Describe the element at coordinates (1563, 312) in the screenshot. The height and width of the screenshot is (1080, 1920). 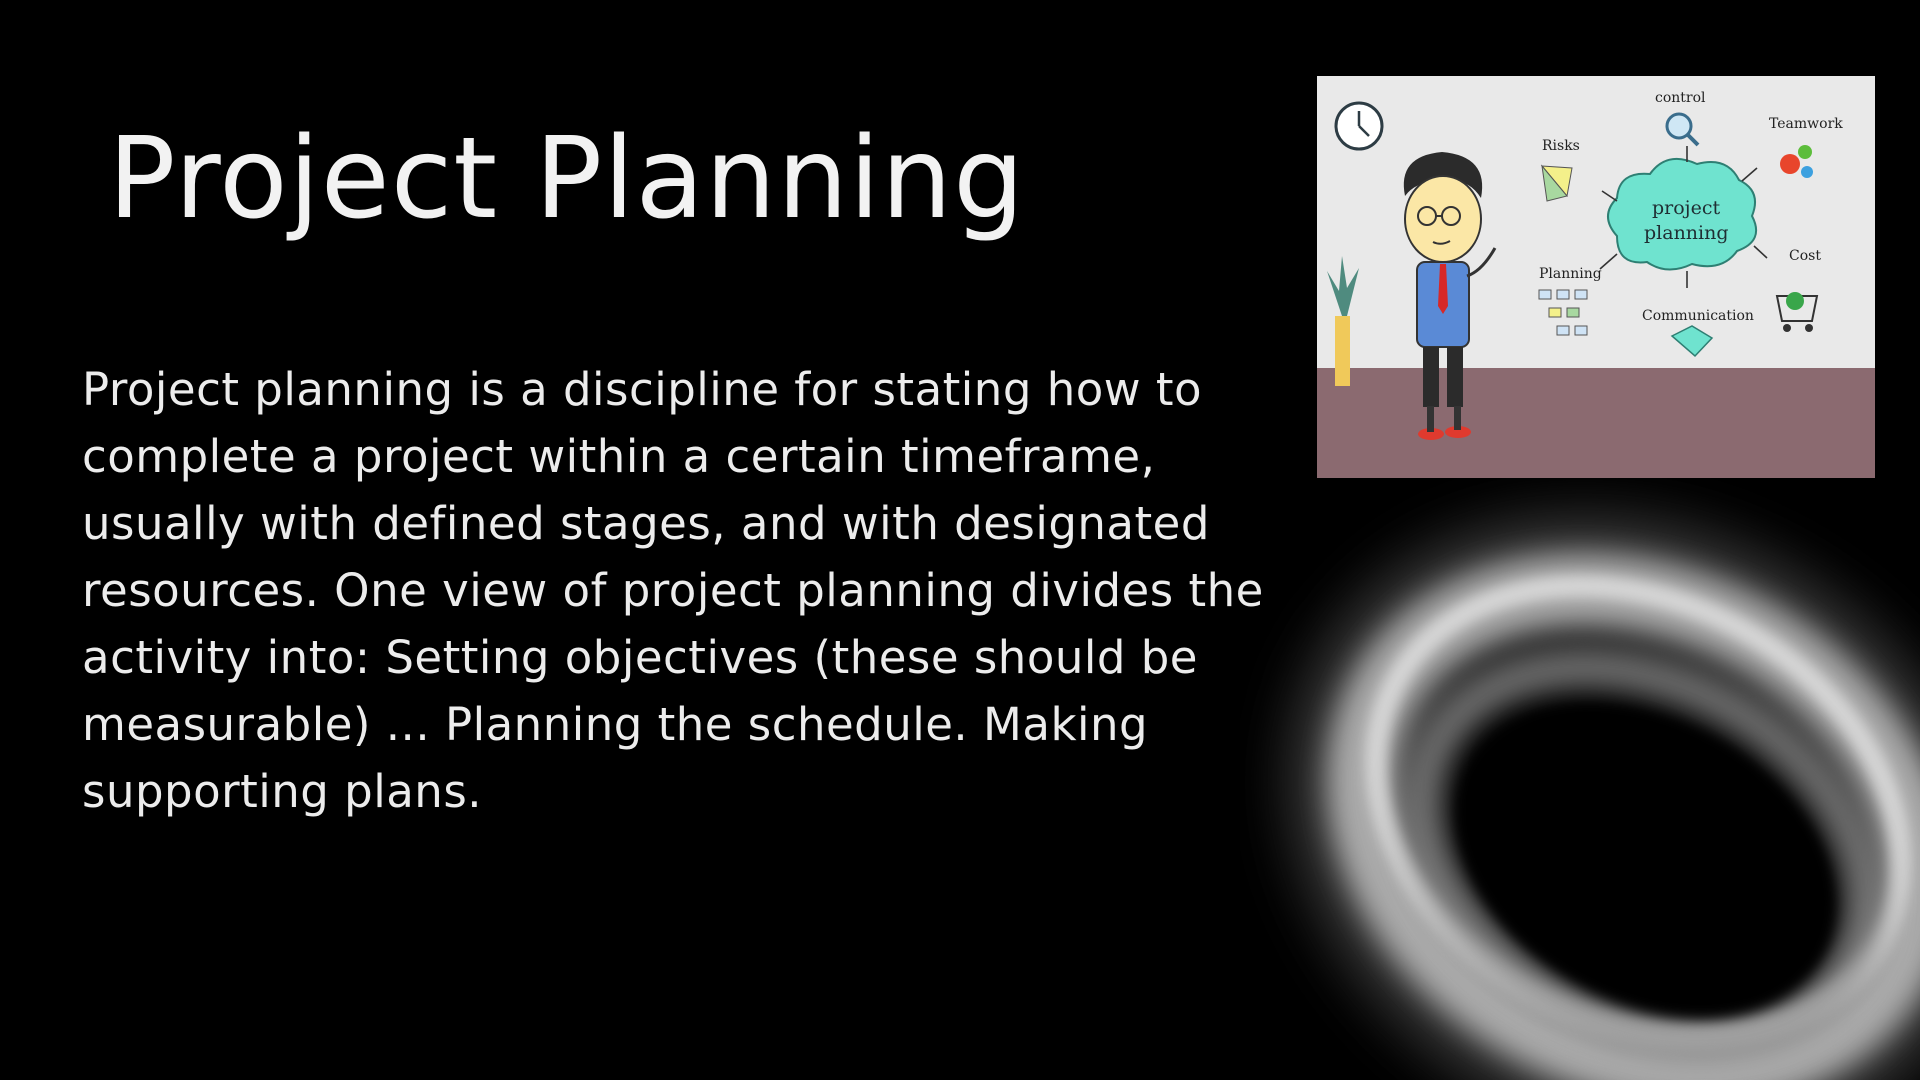
I see `planning-flowchart-icon` at that location.